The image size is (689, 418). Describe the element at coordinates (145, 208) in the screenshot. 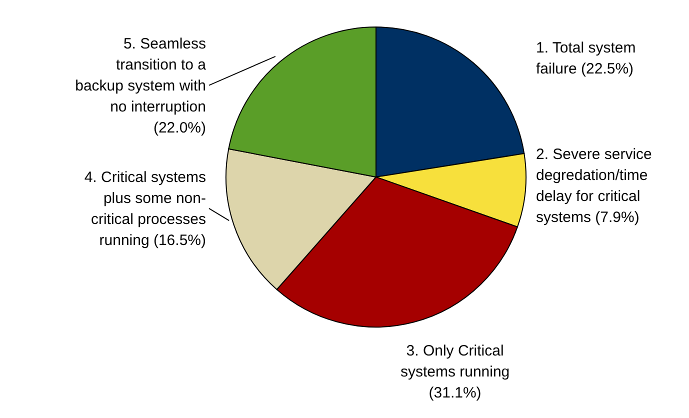

I see `slice-label: 4. Critical systems plus some non-critical processes running (16.5%)` at that location.